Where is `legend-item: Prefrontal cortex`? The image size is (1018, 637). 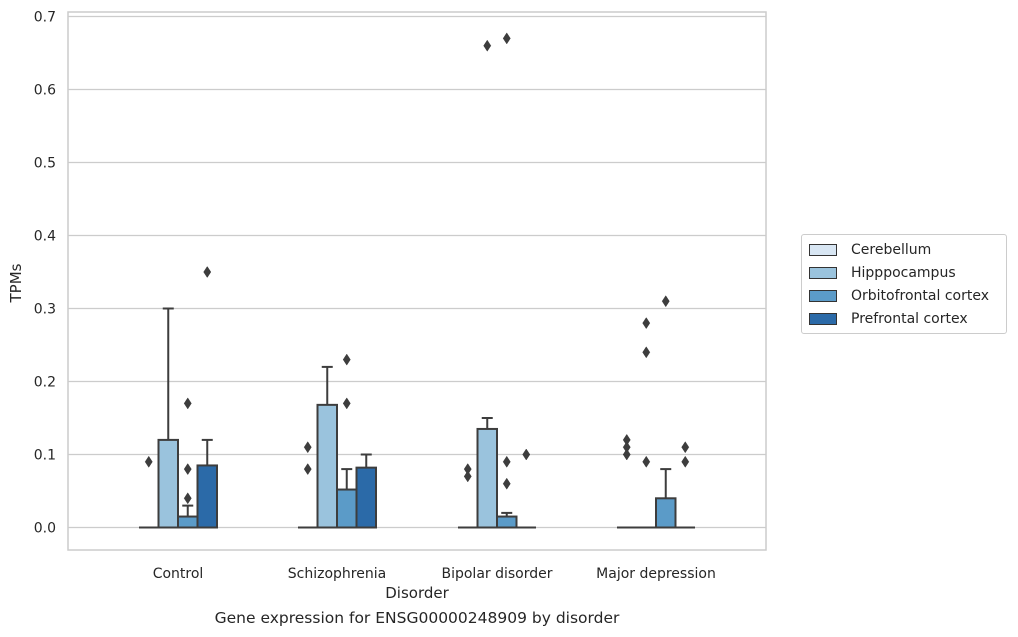
legend-item: Prefrontal cortex is located at coordinates (904, 318).